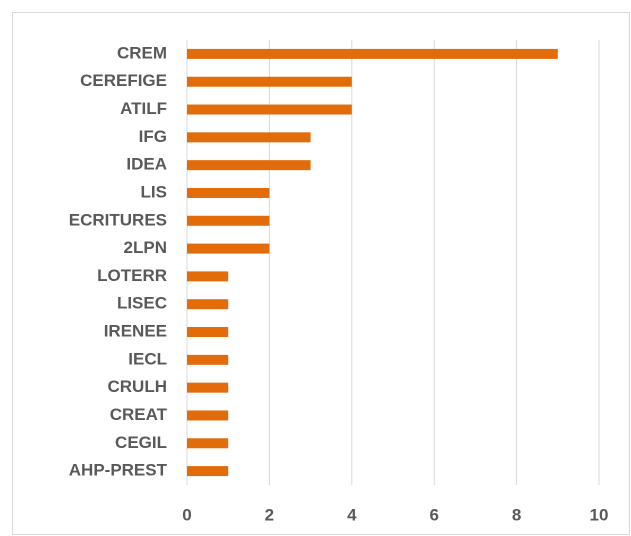 The image size is (631, 536). What do you see at coordinates (269, 514) in the screenshot?
I see `x-tick-label: 2` at bounding box center [269, 514].